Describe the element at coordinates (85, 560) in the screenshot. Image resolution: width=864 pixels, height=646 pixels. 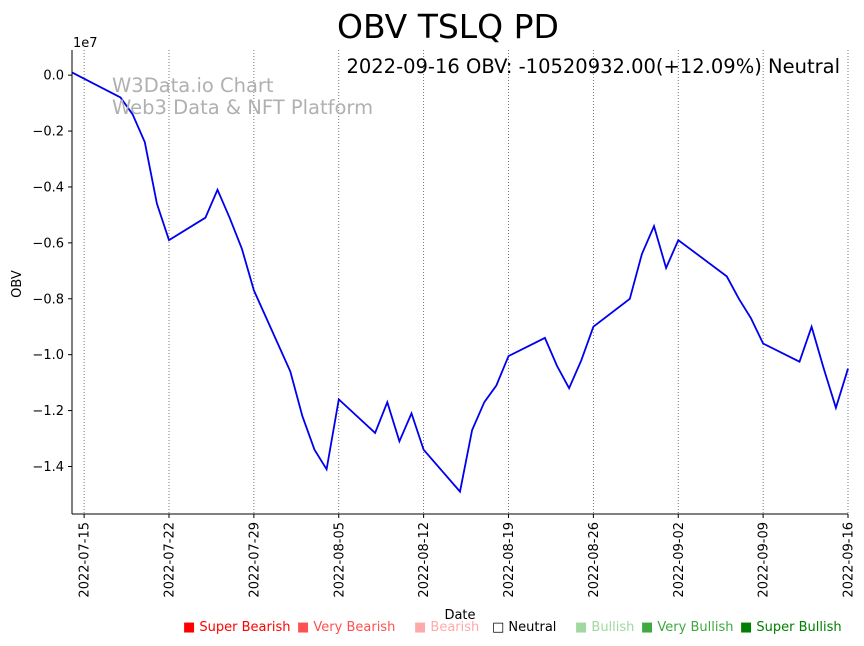
I see `x-tick-label: 2022-07-15` at that location.